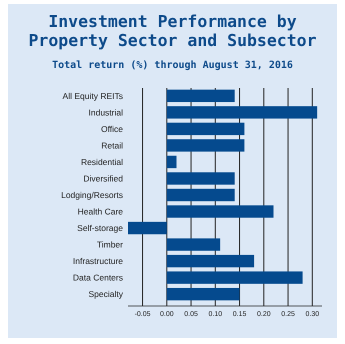 This screenshot has width=345, height=344. Describe the element at coordinates (102, 161) in the screenshot. I see `y-tick-label: Residential` at that location.